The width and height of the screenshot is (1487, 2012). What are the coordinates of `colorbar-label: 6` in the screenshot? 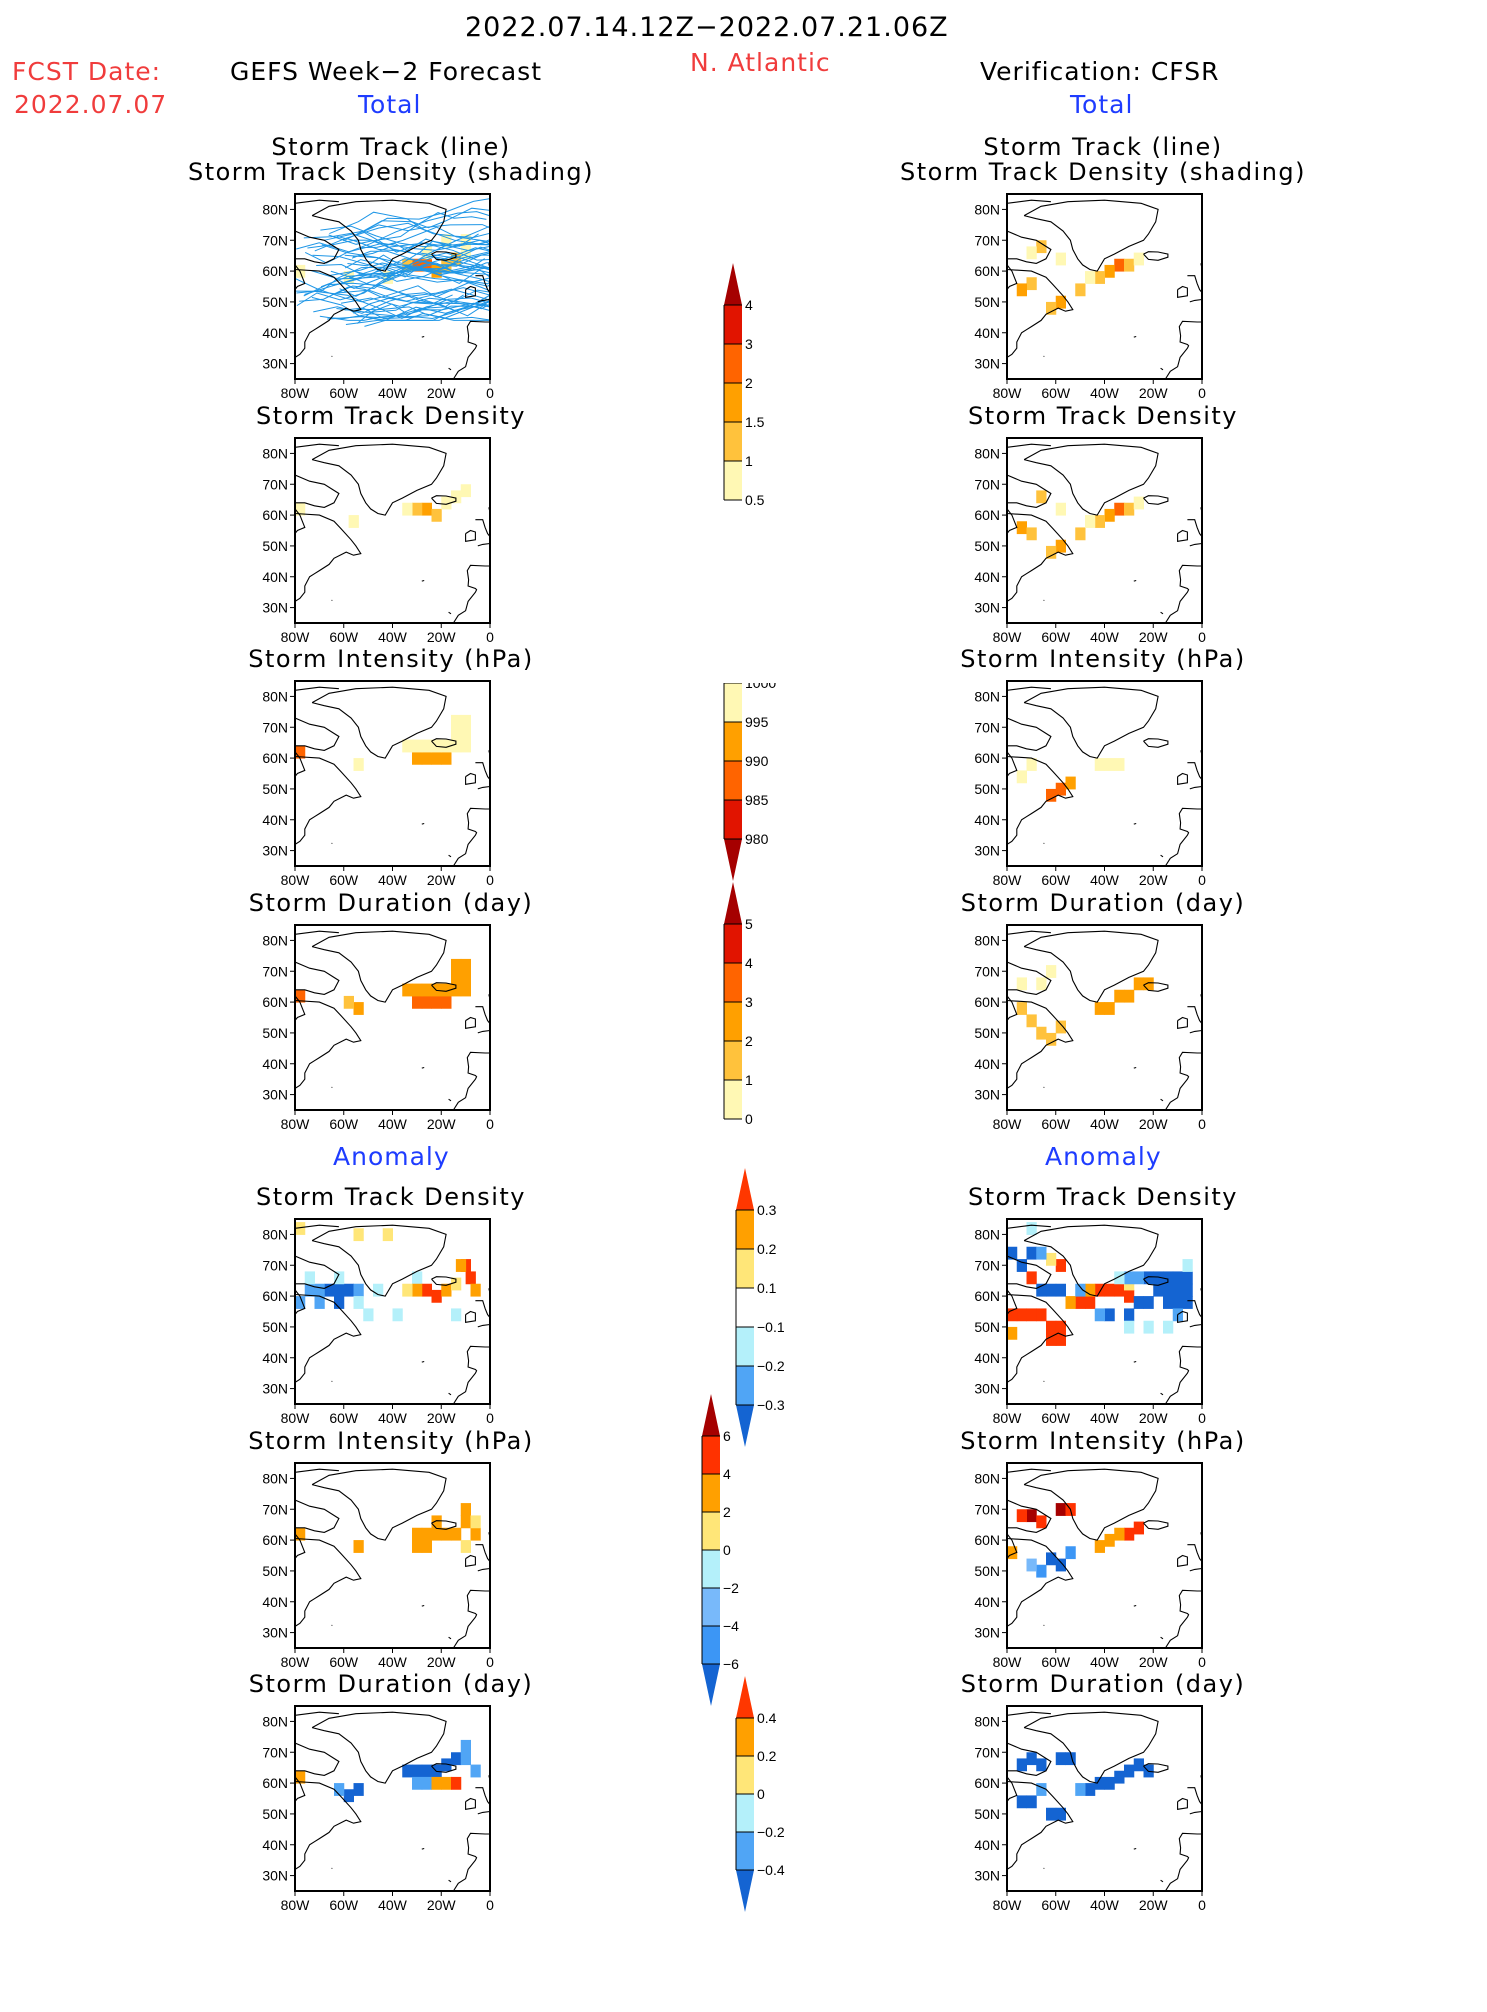 It's located at (727, 1436).